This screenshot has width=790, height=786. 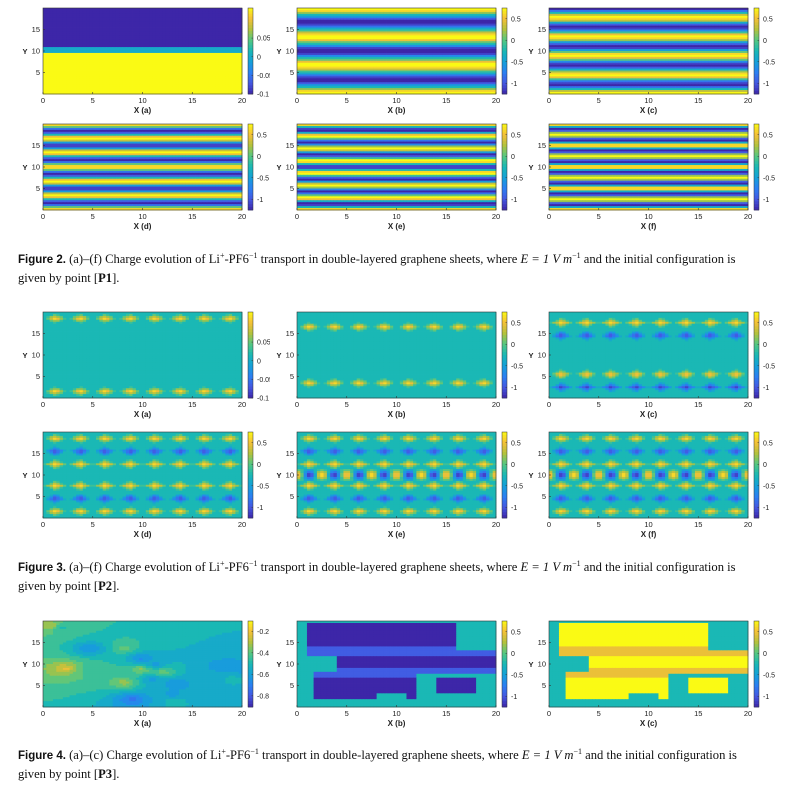 What do you see at coordinates (263, 76) in the screenshot?
I see `colorbar-tick-label: -0.05` at bounding box center [263, 76].